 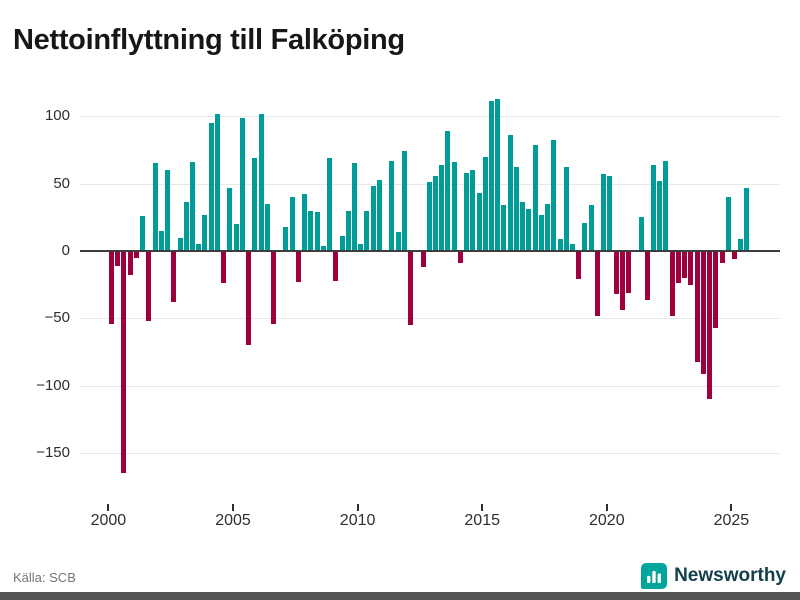 What do you see at coordinates (233, 520) in the screenshot?
I see `x-axis-tick-label: 2005` at bounding box center [233, 520].